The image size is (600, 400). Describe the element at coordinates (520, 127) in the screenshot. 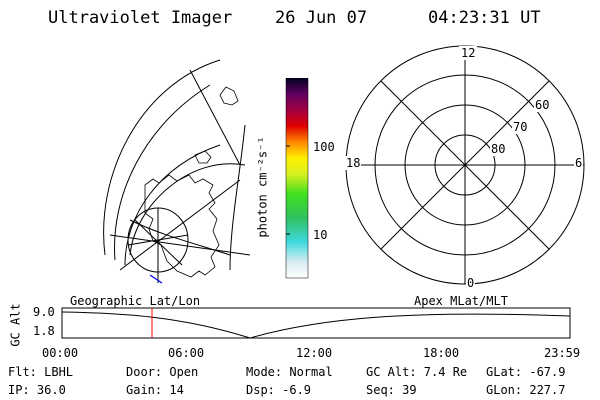

I see `lat-label-70: 70` at that location.